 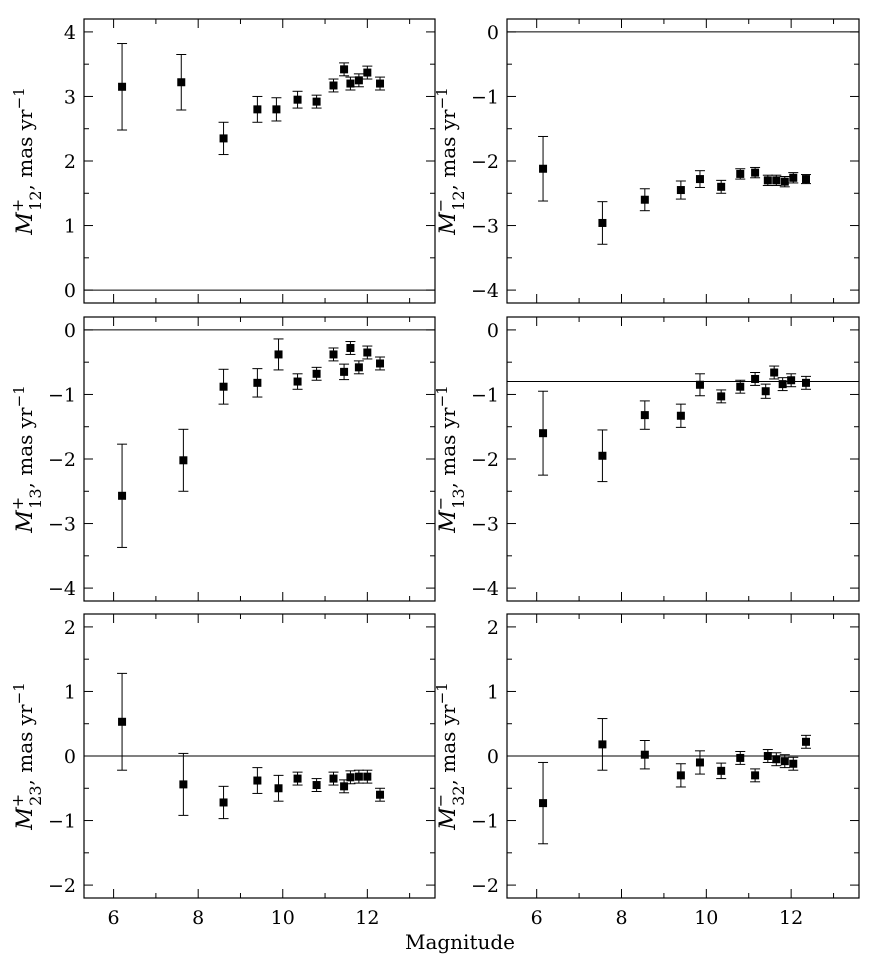 What do you see at coordinates (283, 918) in the screenshot?
I see `x-tick-label: 10` at bounding box center [283, 918].